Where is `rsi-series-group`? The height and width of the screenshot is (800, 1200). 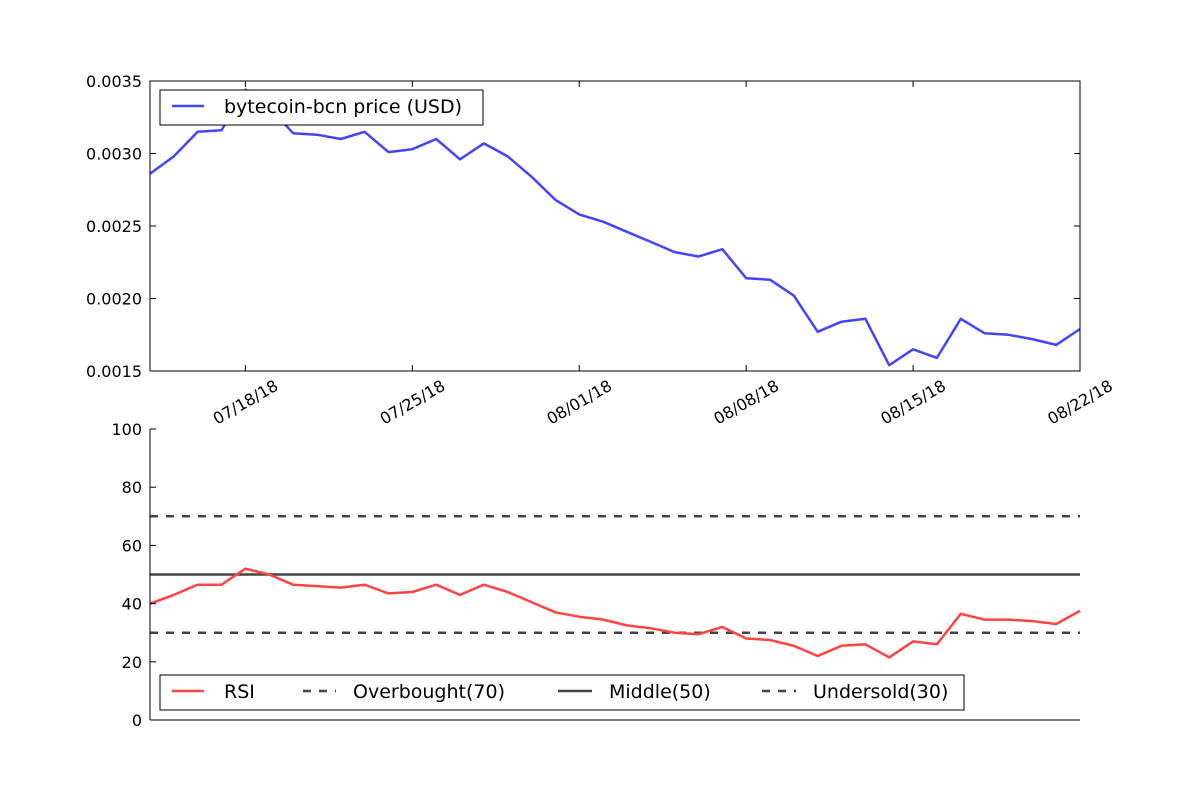 rsi-series-group is located at coordinates (615, 587).